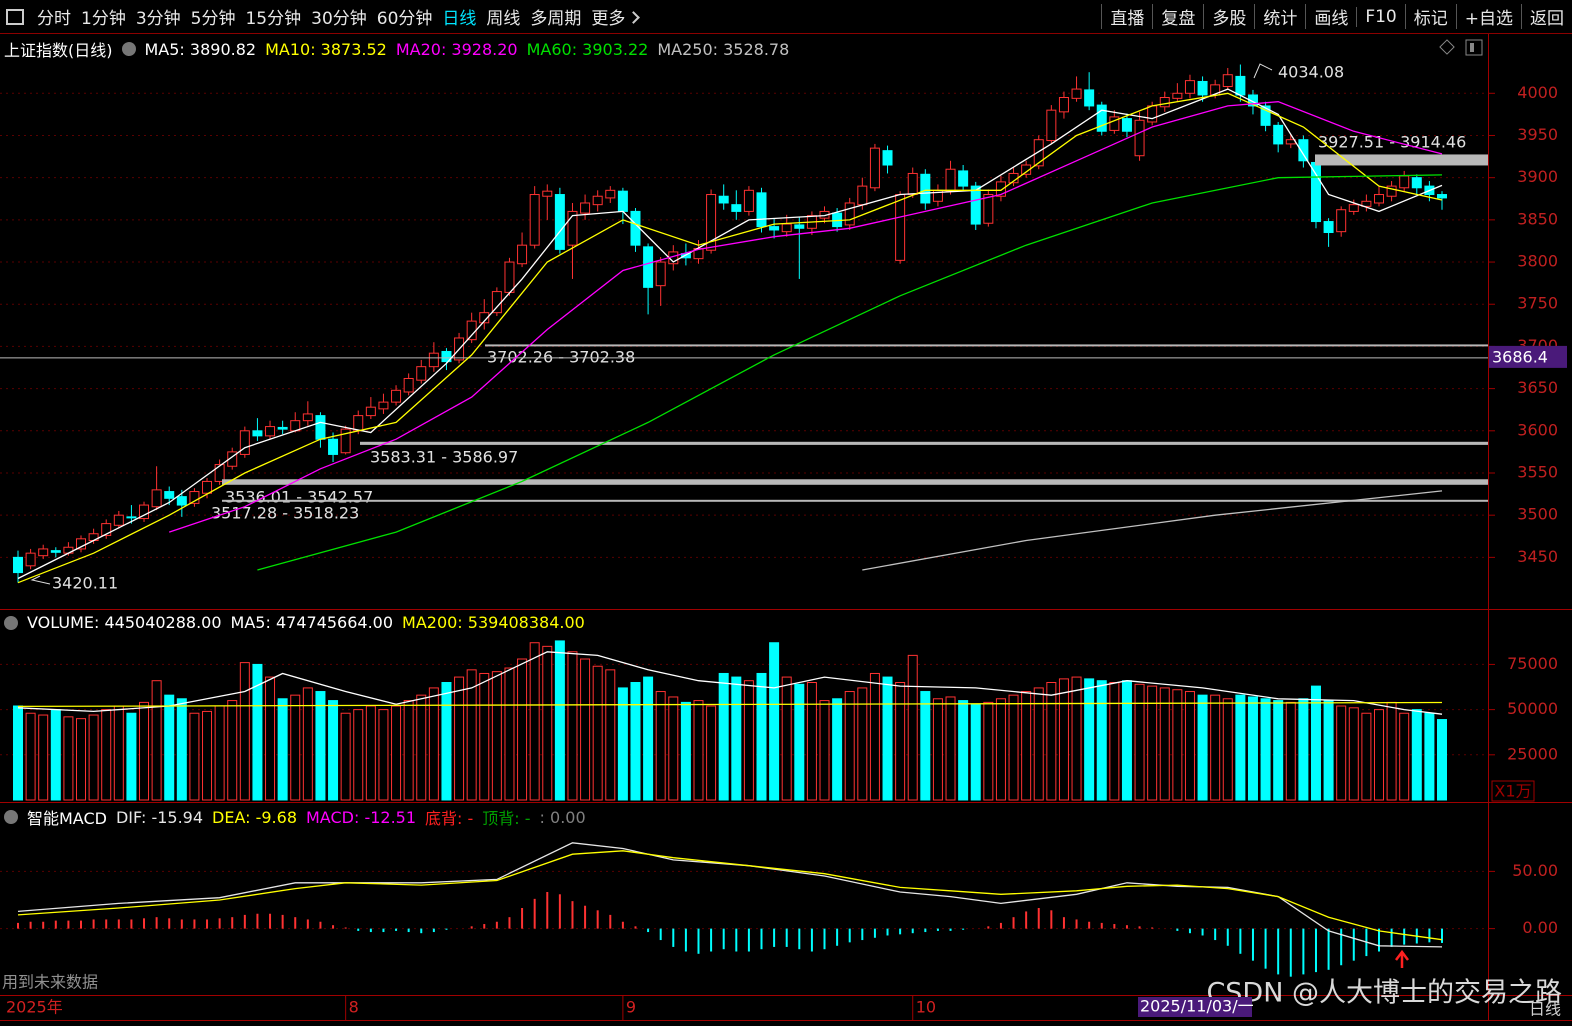 This screenshot has width=1572, height=1026. Describe the element at coordinates (1228, 16) in the screenshot. I see `action-button: 多股` at that location.